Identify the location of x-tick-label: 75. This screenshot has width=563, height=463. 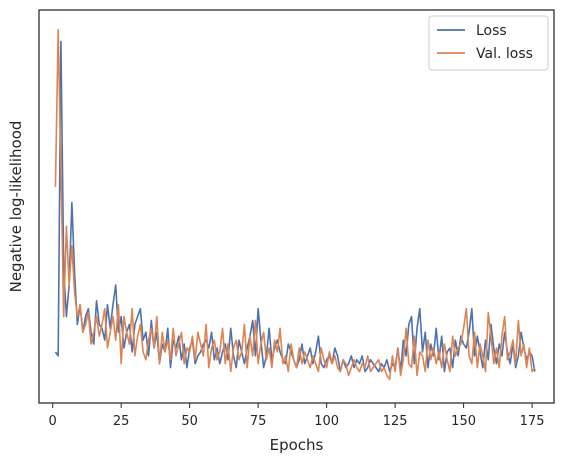
(258, 421).